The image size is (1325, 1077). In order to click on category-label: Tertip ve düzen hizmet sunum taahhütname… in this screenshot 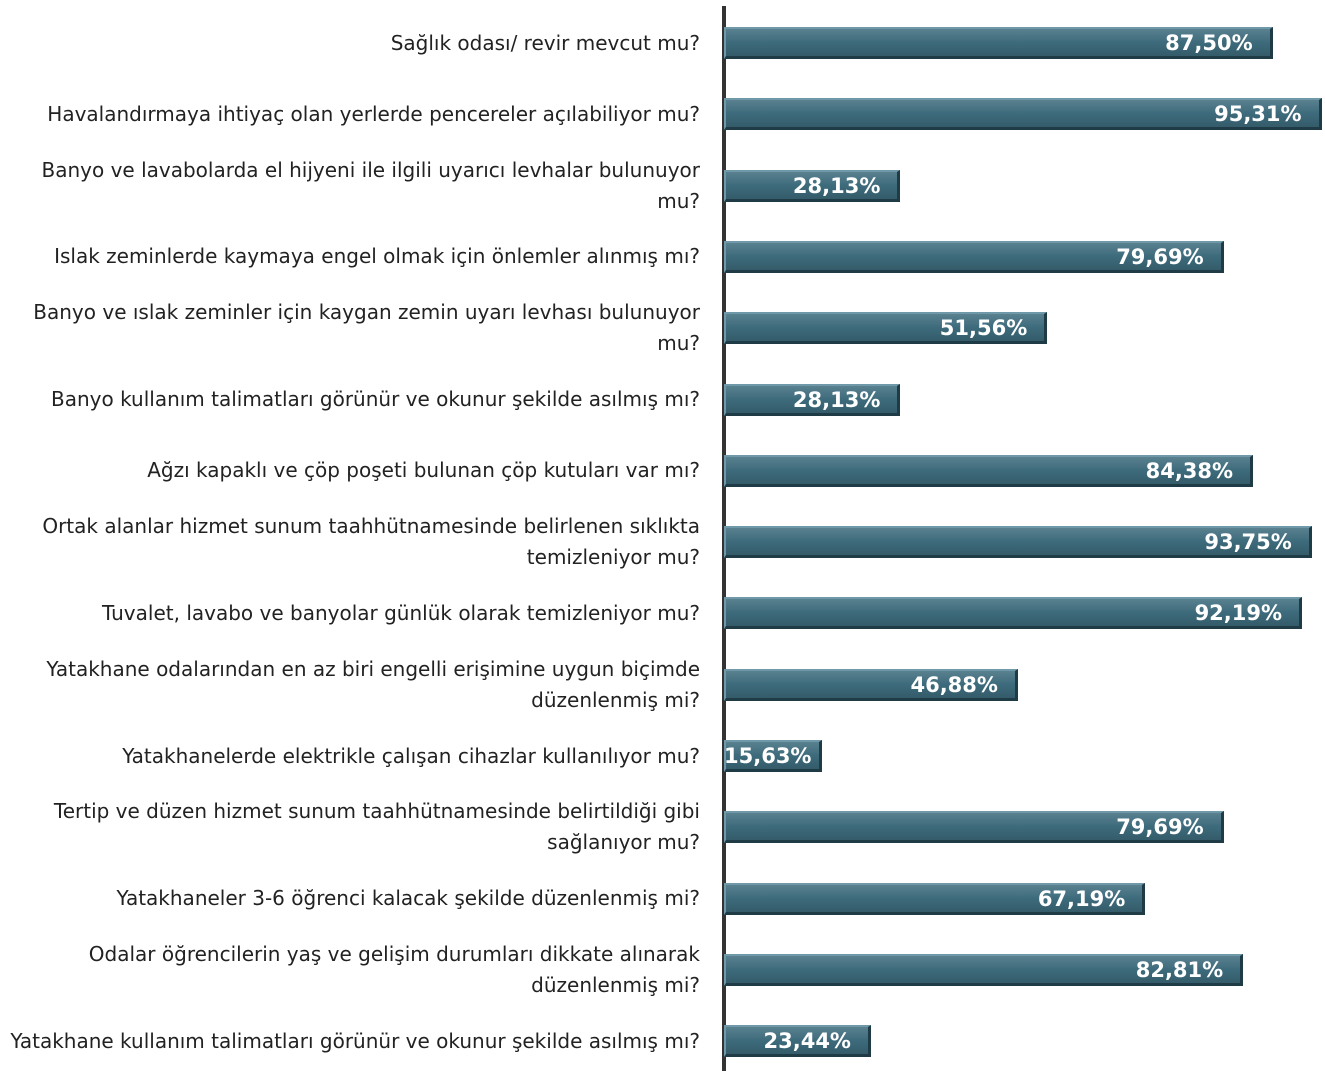, I will do `click(376, 827)`.